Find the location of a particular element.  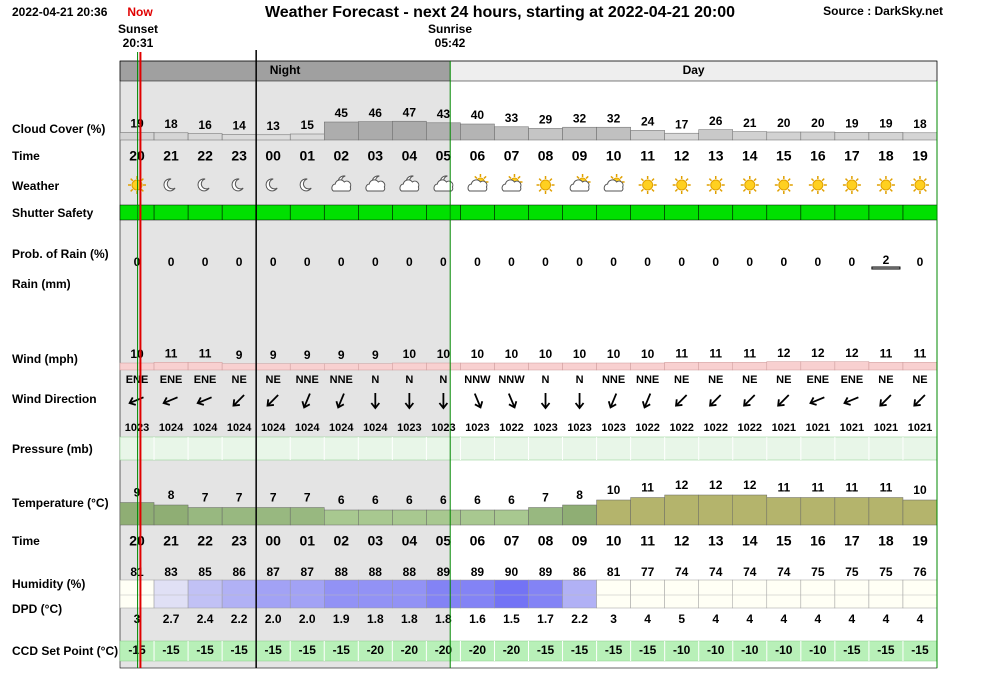

pressure-value: 1023 is located at coordinates (613, 428).